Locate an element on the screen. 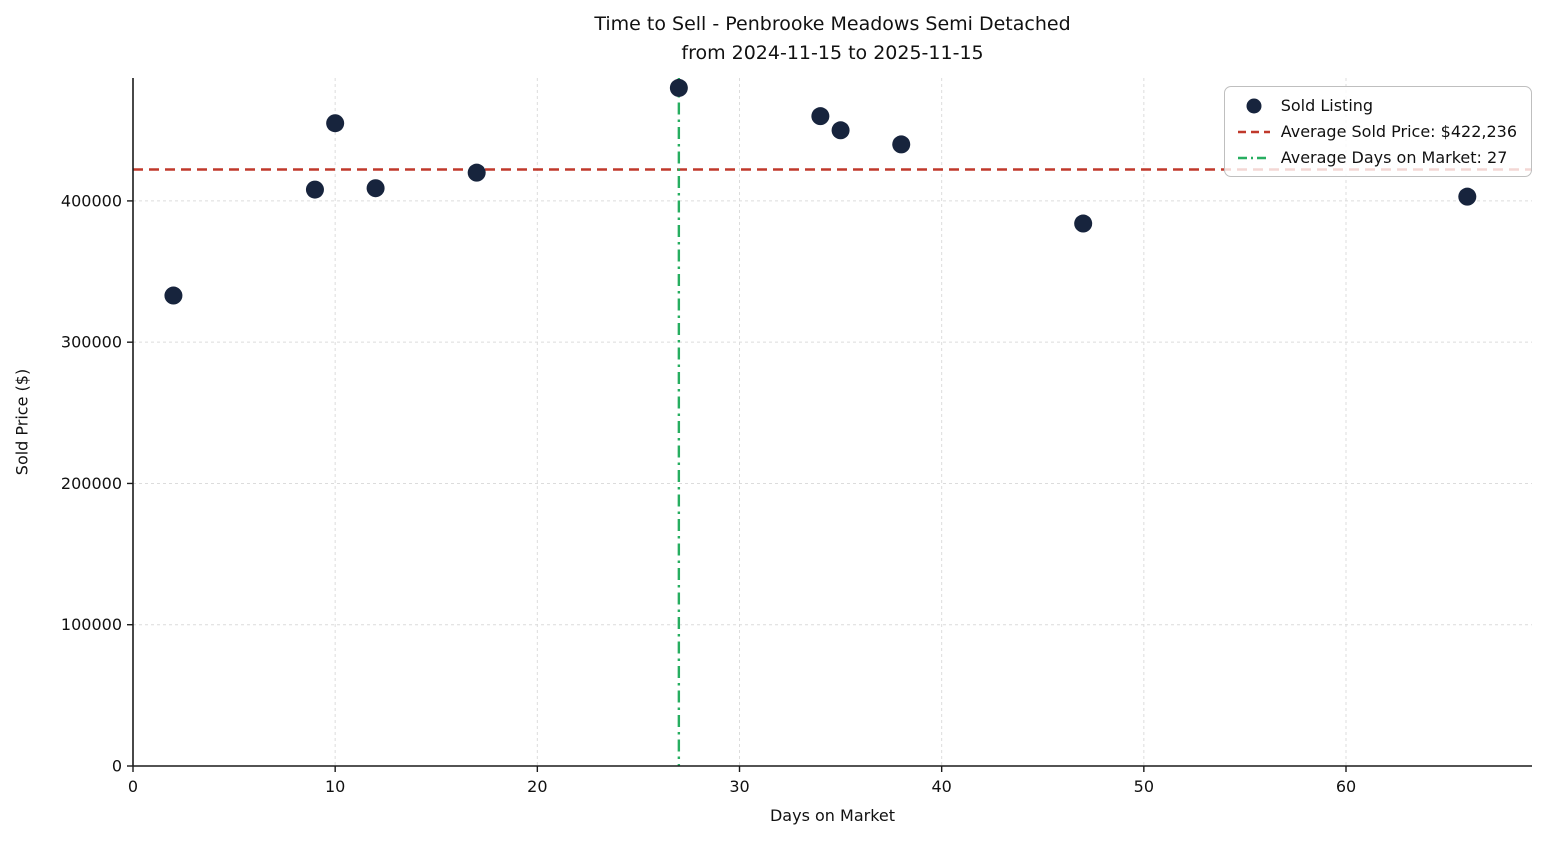 This screenshot has width=1547, height=845. legend-label: Average Days on Market: 27 is located at coordinates (1394, 157).